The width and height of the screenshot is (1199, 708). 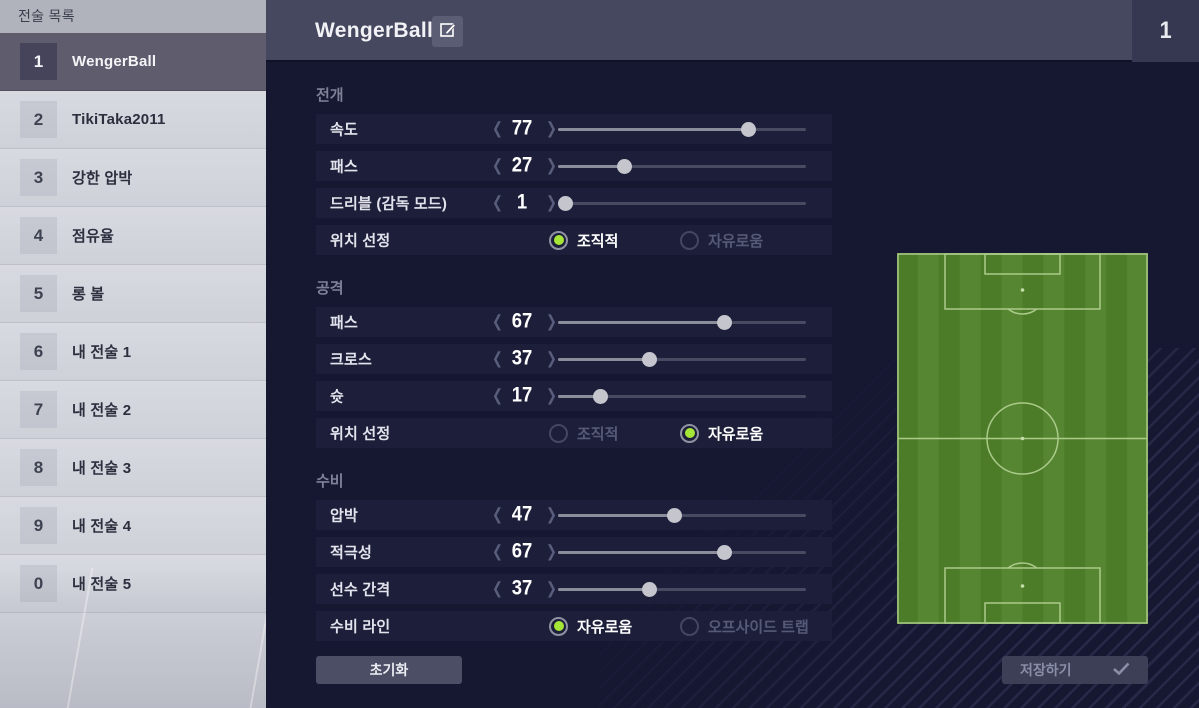 What do you see at coordinates (330, 95) in the screenshot?
I see `section-title: 전개` at bounding box center [330, 95].